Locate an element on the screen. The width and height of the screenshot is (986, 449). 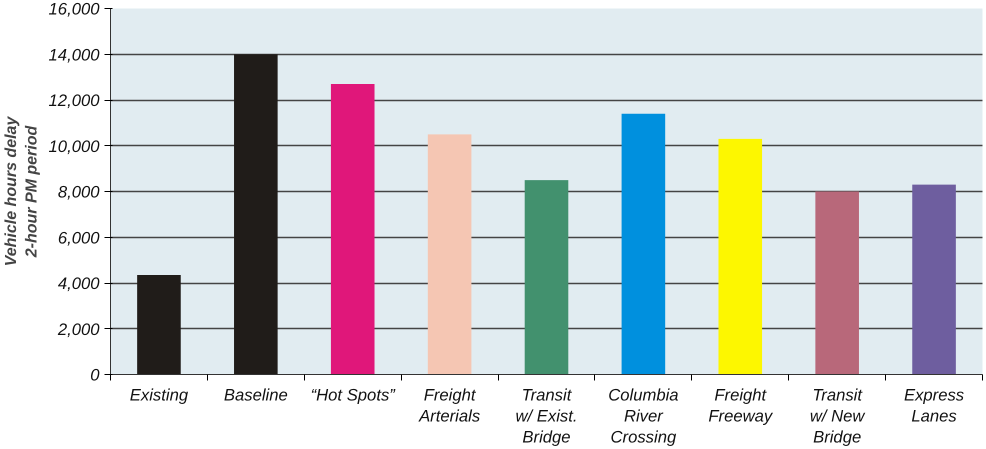
x-tick-label: Freight Arterials is located at coordinates (449, 406).